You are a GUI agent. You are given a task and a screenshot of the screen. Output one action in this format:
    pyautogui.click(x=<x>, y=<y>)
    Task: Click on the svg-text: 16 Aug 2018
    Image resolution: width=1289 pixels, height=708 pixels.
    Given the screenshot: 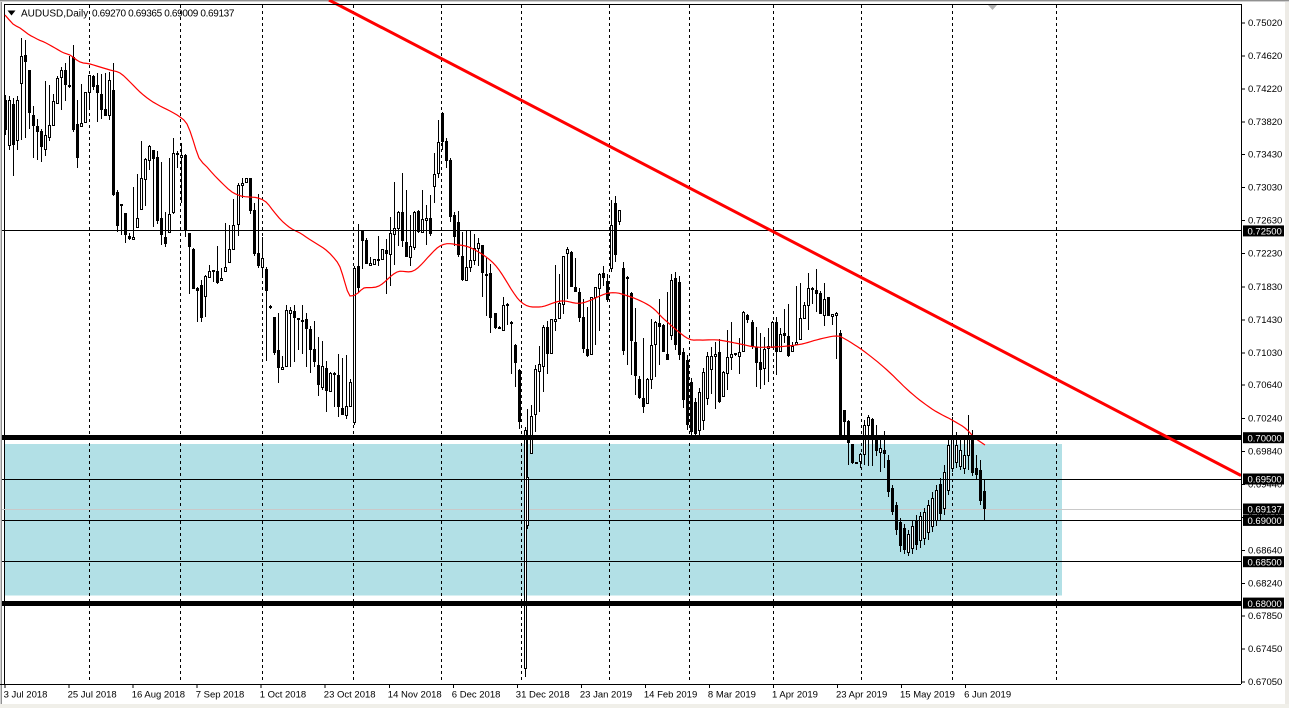 What is the action you would take?
    pyautogui.click(x=158, y=695)
    